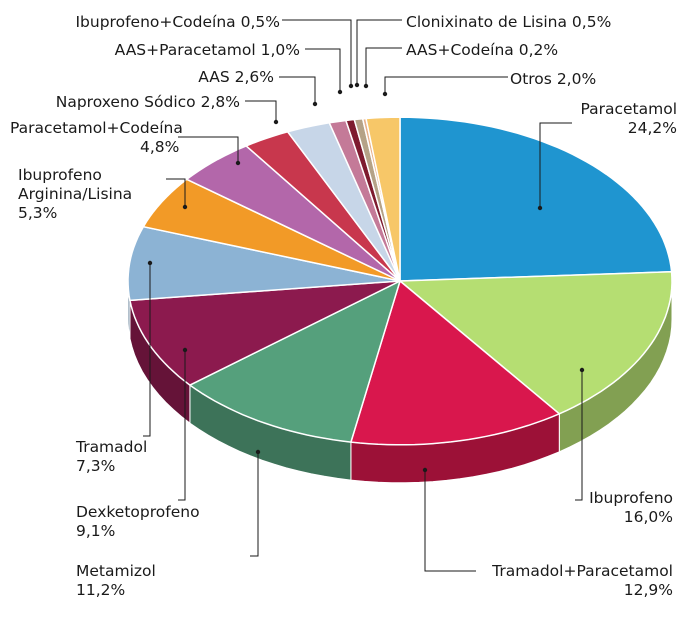  I want to click on label-slice-11-value: 0,5%, so click(260, 22).